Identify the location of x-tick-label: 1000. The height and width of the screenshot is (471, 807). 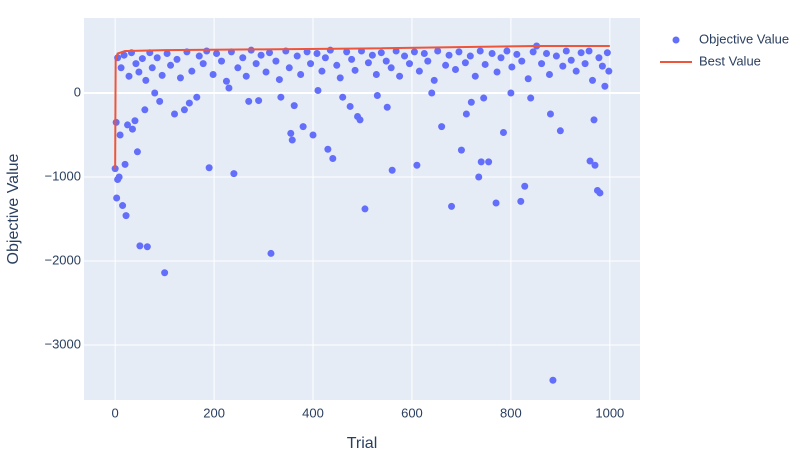
(609, 412).